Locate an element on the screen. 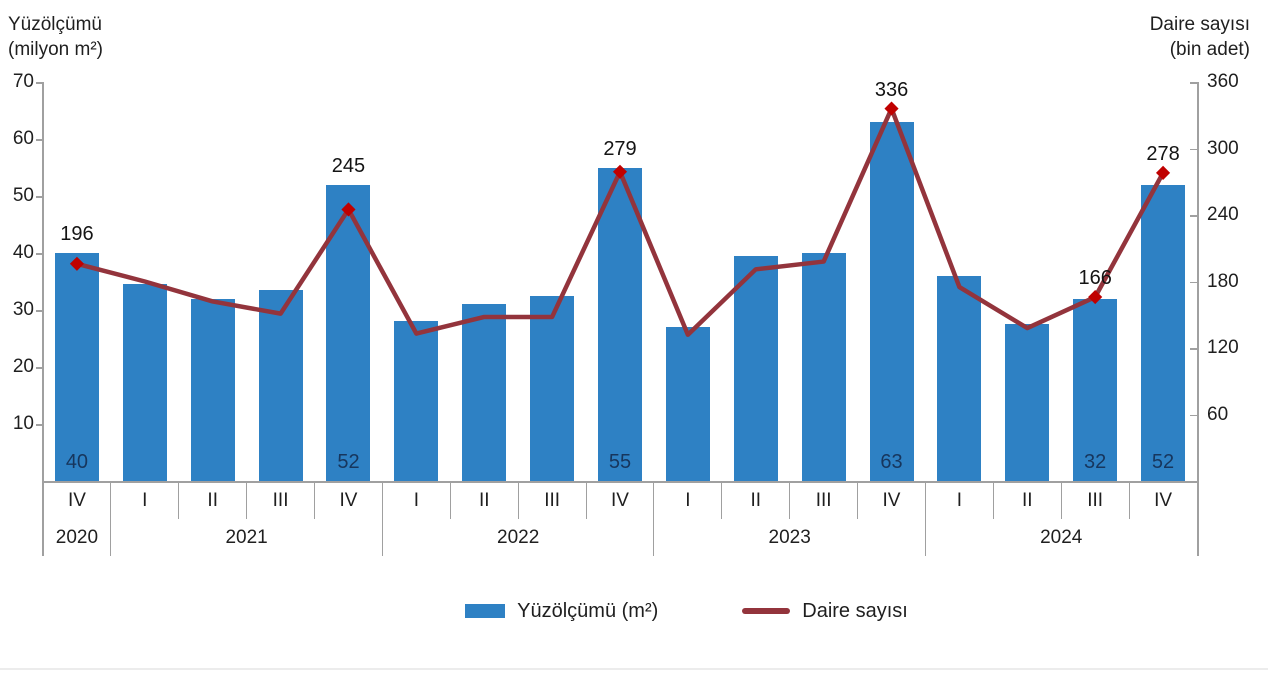  right-axis-title-line1: Daire sayısı is located at coordinates (1199, 24).